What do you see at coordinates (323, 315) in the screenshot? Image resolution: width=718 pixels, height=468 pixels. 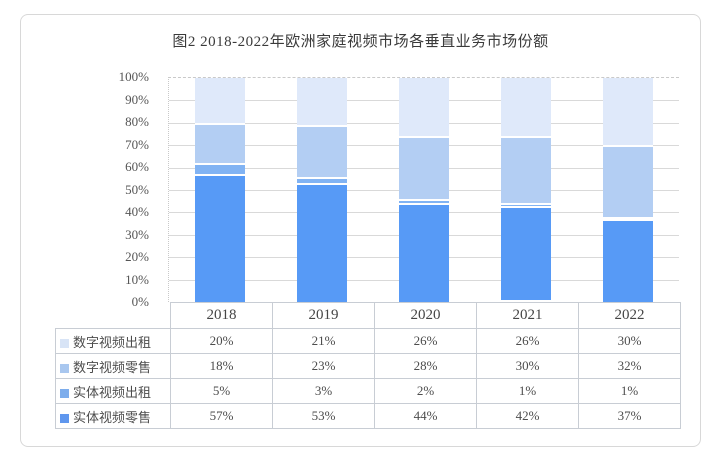 I see `year-header-cell: 2019` at bounding box center [323, 315].